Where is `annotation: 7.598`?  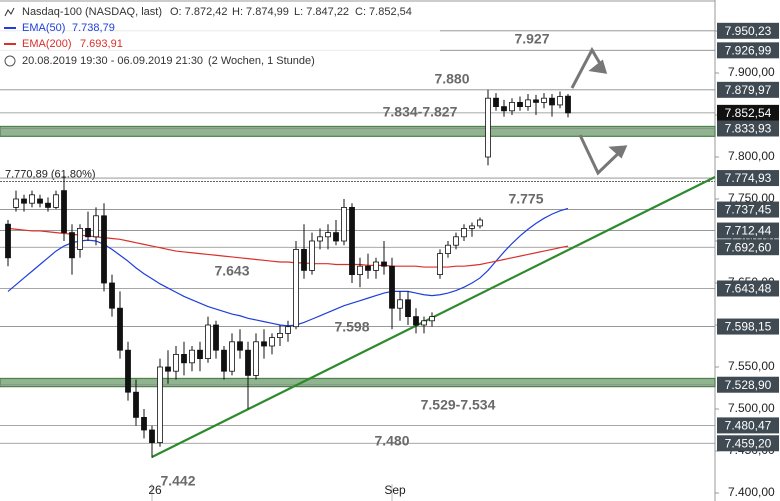 annotation: 7.598 is located at coordinates (351, 327).